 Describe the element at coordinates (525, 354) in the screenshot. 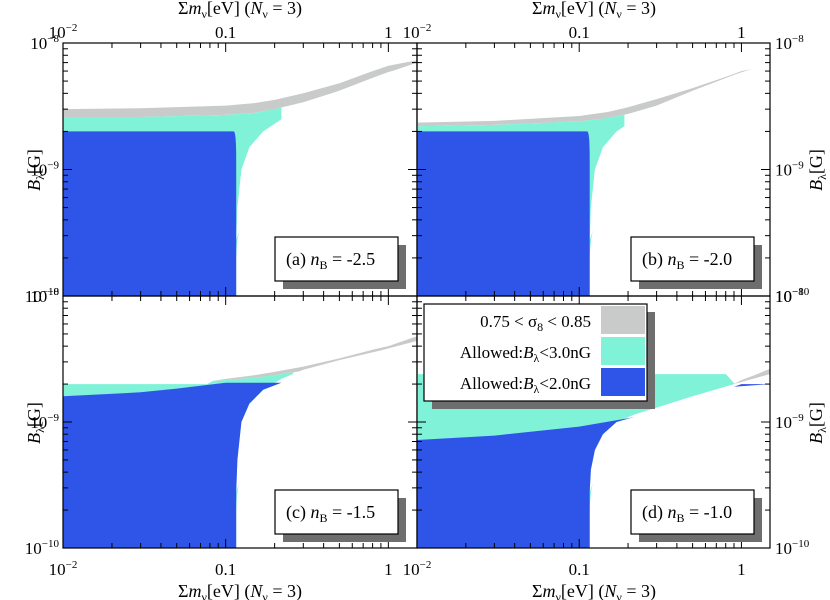

I see `legend-label-allowed_3nG: Allowed:Bλ<3.0nG` at that location.